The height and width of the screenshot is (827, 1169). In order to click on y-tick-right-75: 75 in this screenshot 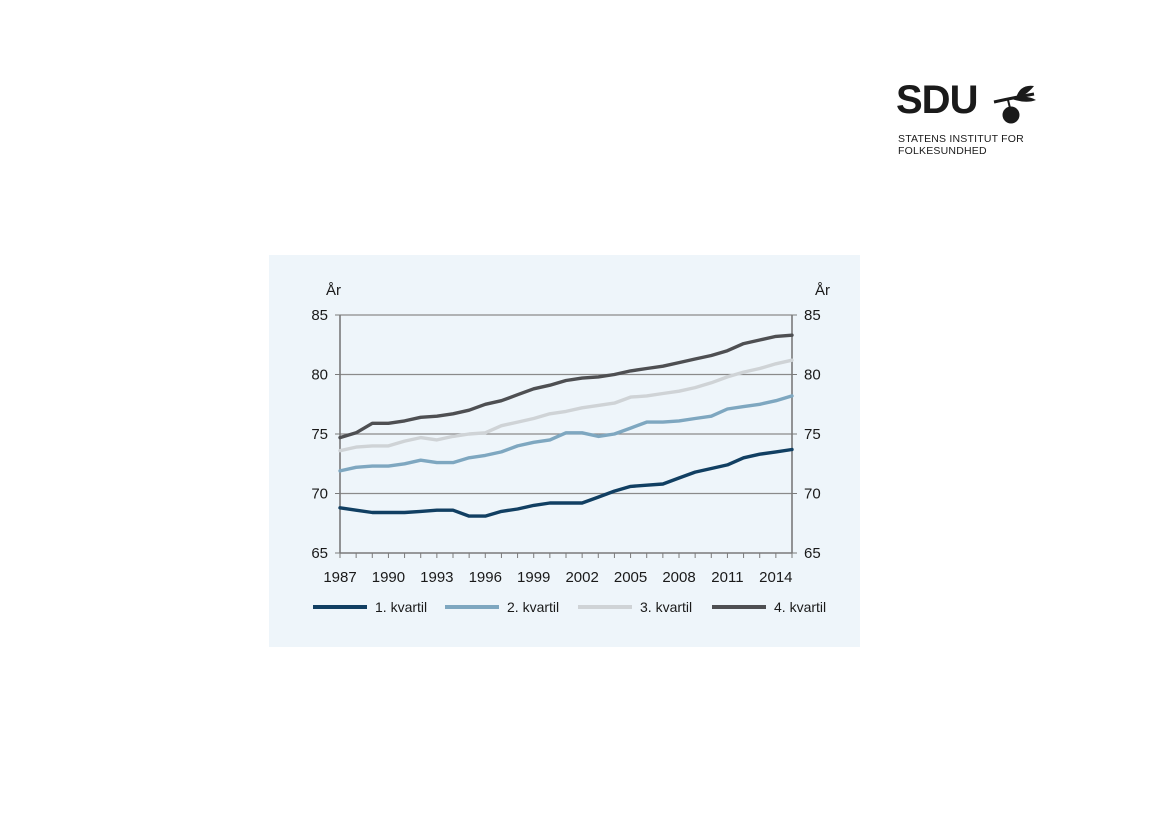, I will do `click(812, 434)`.